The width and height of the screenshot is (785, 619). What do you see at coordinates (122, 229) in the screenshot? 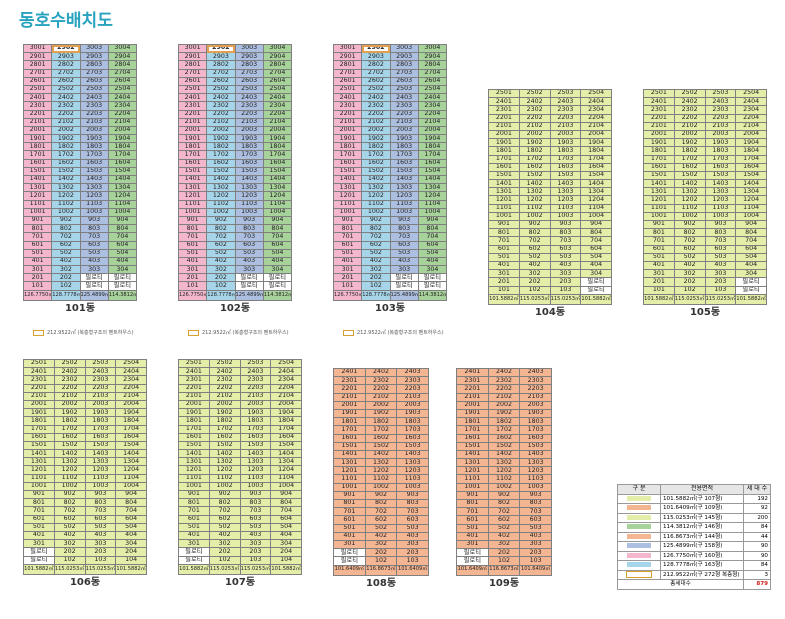
I see `unit-cell: 804` at bounding box center [122, 229].